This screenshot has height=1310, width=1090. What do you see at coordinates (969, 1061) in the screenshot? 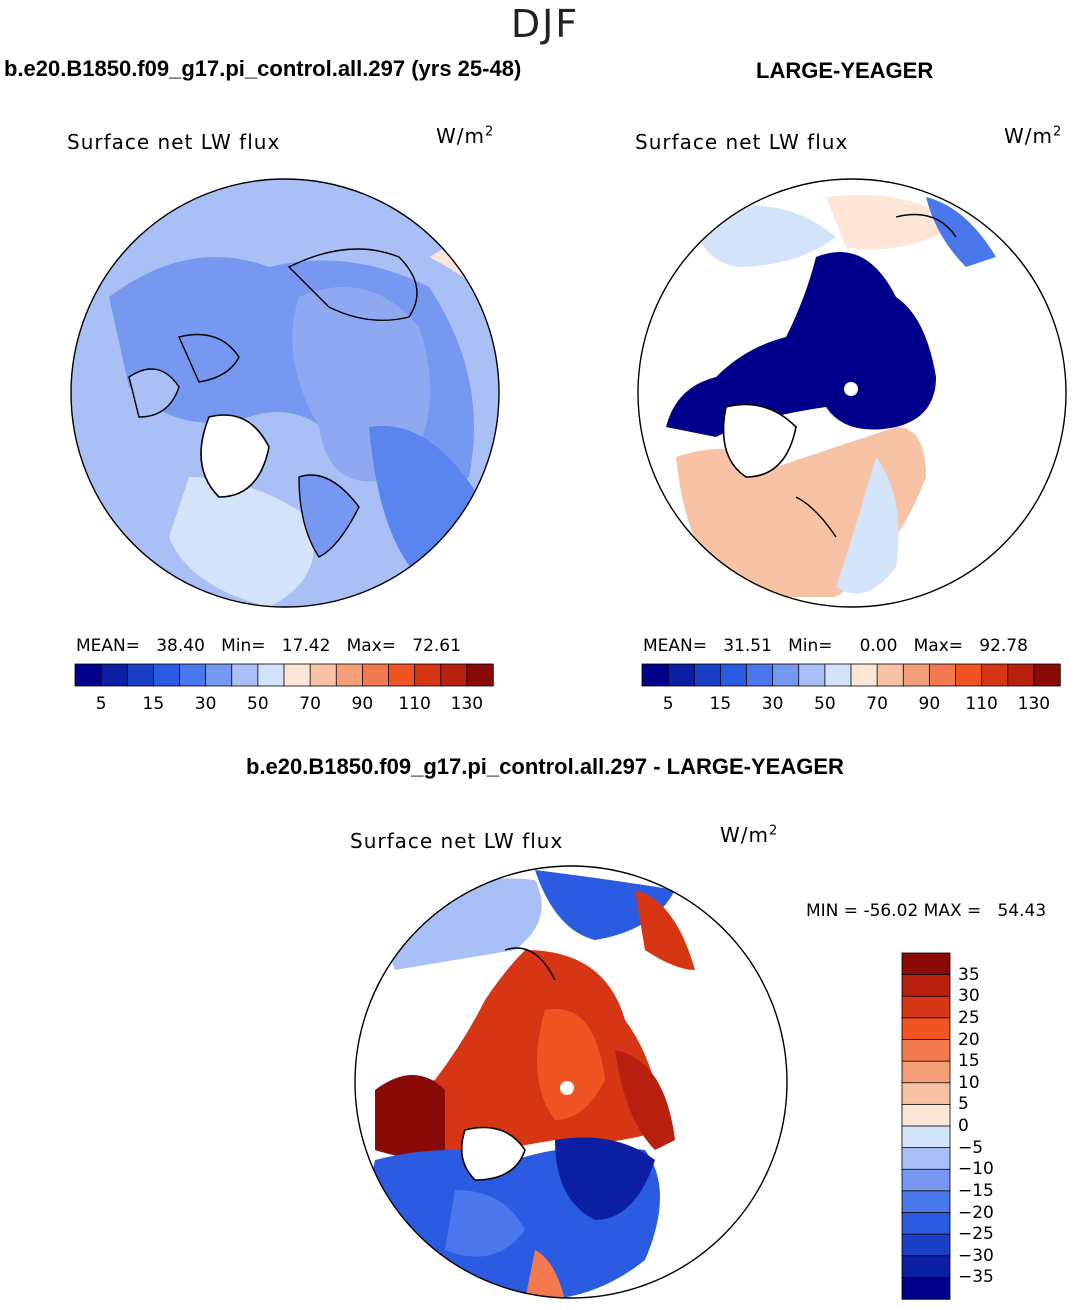
I see `panel3-colorbar-tick-label: 15` at bounding box center [969, 1061].